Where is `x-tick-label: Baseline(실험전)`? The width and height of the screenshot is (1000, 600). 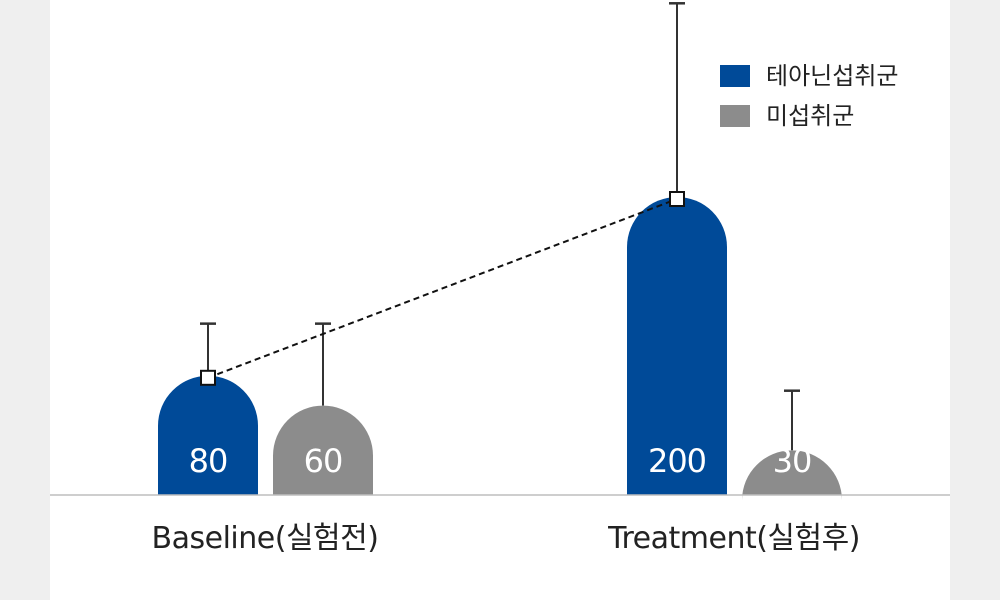 x-tick-label: Baseline(실험전) is located at coordinates (265, 538).